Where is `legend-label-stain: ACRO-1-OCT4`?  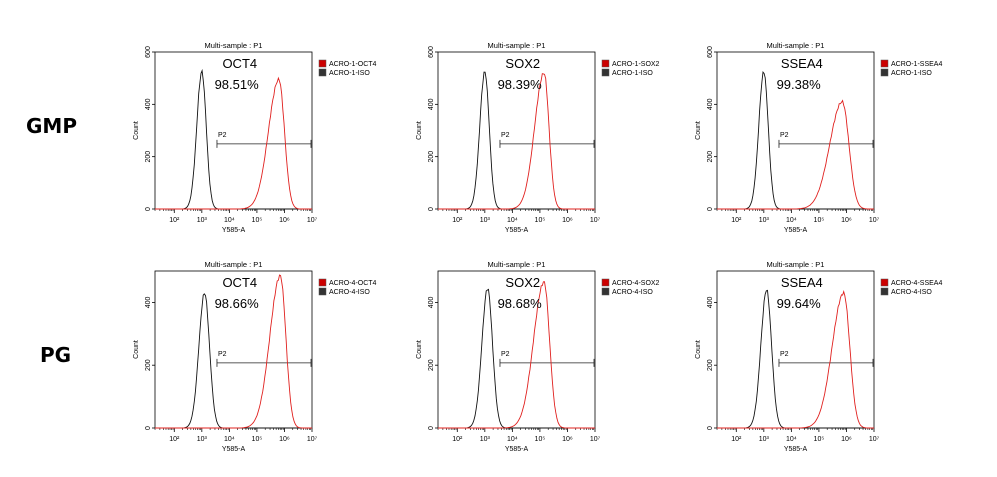 legend-label-stain: ACRO-1-OCT4 is located at coordinates (353, 64).